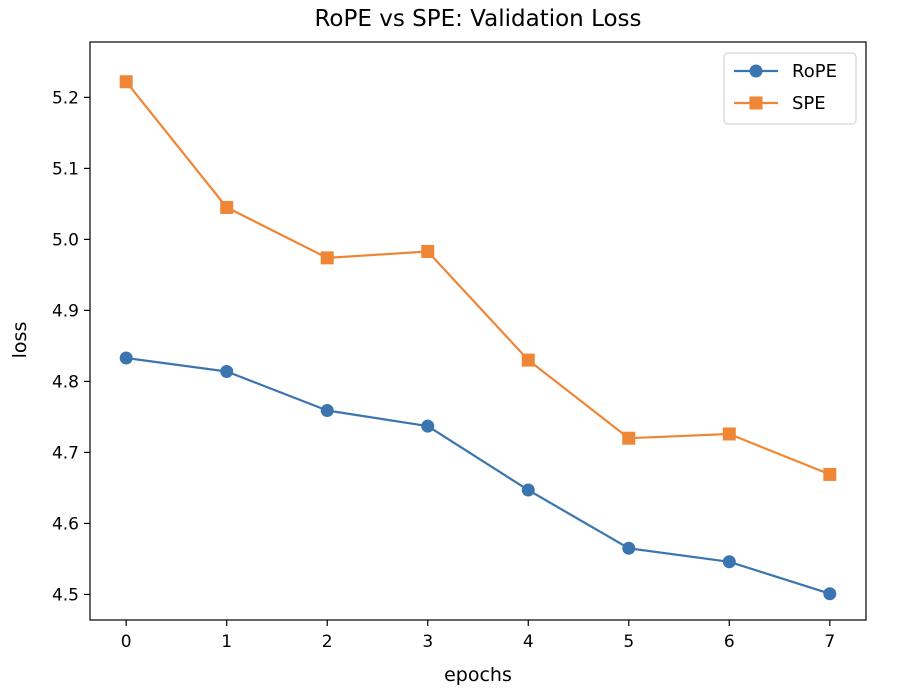 This screenshot has width=906, height=692. I want to click on y-tick-label: 4.6, so click(65, 524).